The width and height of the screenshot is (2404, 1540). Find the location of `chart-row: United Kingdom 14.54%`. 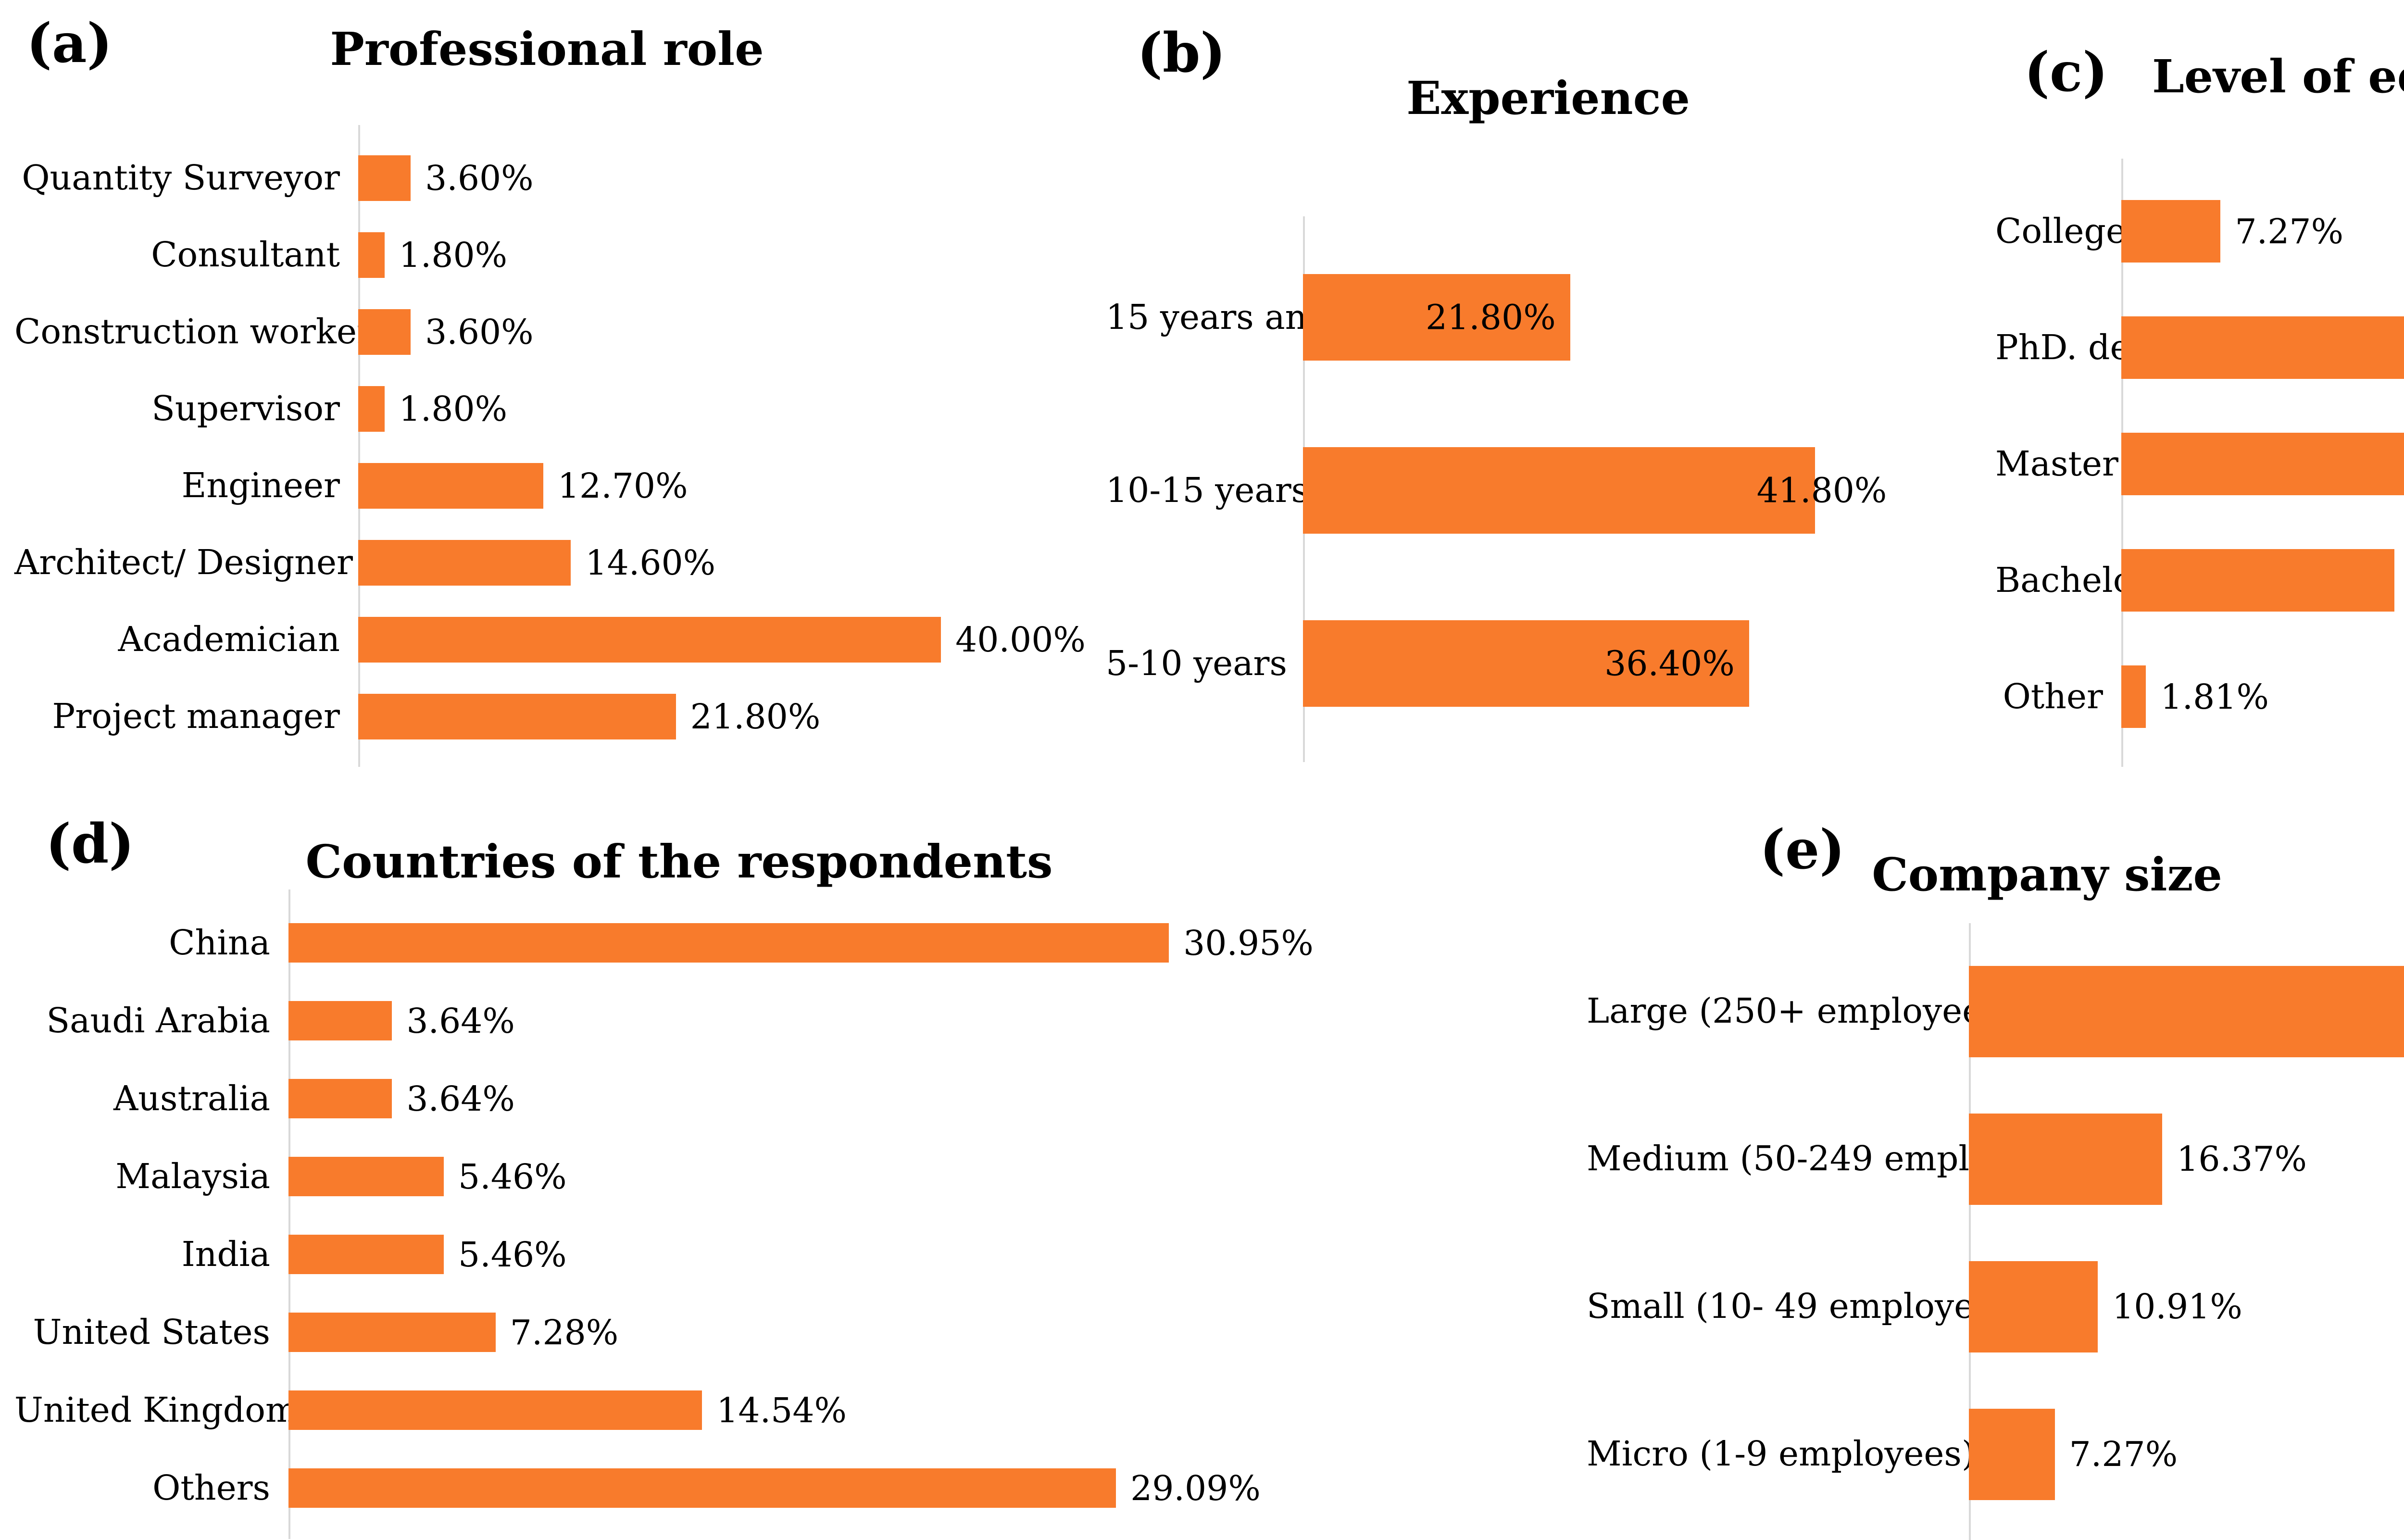

chart-row: United Kingdom 14.54% is located at coordinates (679, 1410).